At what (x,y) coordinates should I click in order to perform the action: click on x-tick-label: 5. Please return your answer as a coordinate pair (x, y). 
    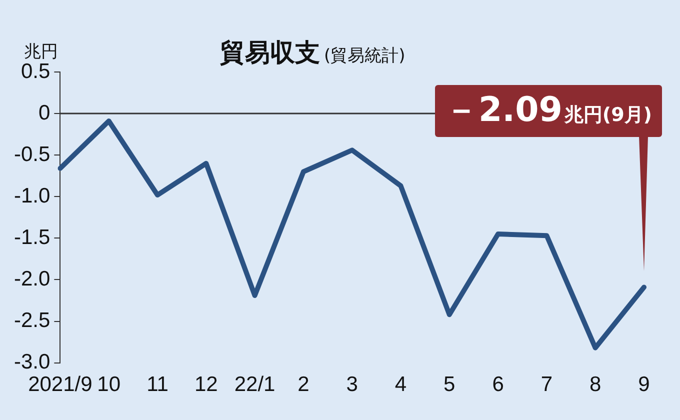
    Looking at the image, I should click on (450, 384).